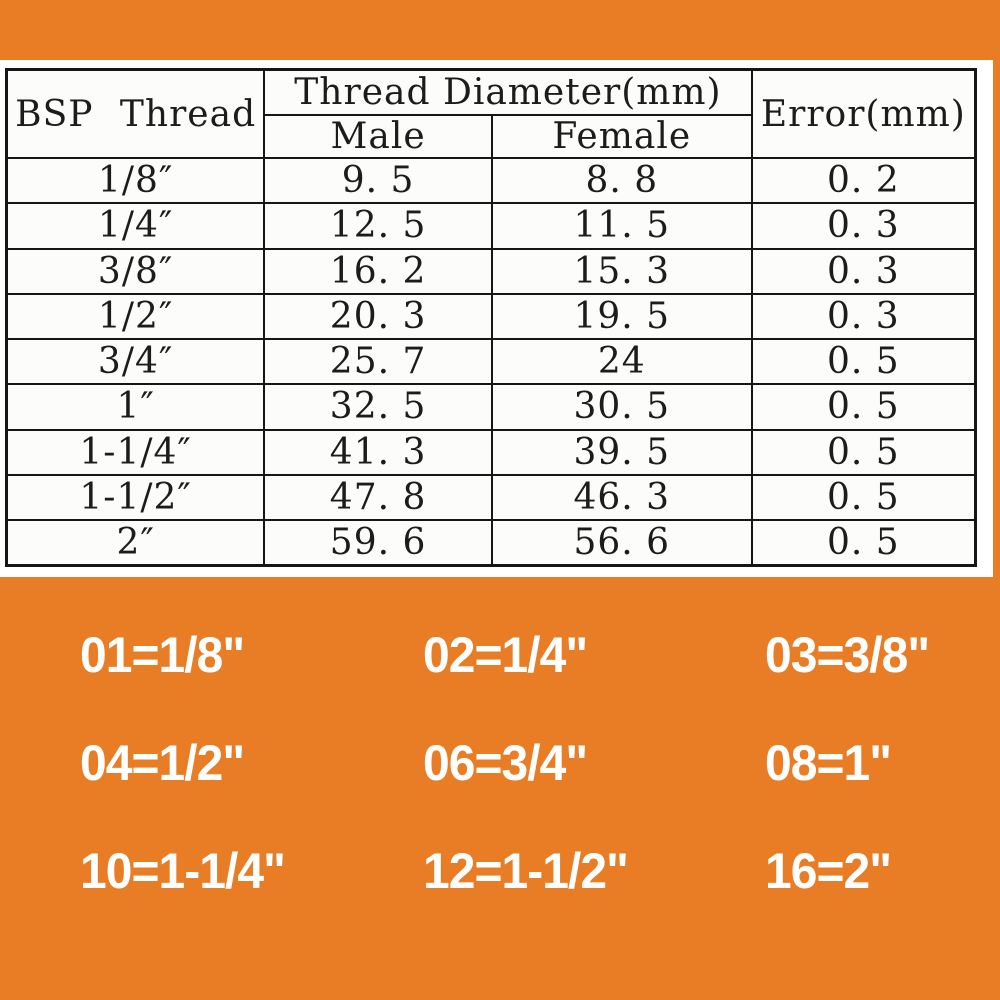 The image size is (1000, 1000). Describe the element at coordinates (162, 763) in the screenshot. I see `size-code: 04=1/2"` at that location.